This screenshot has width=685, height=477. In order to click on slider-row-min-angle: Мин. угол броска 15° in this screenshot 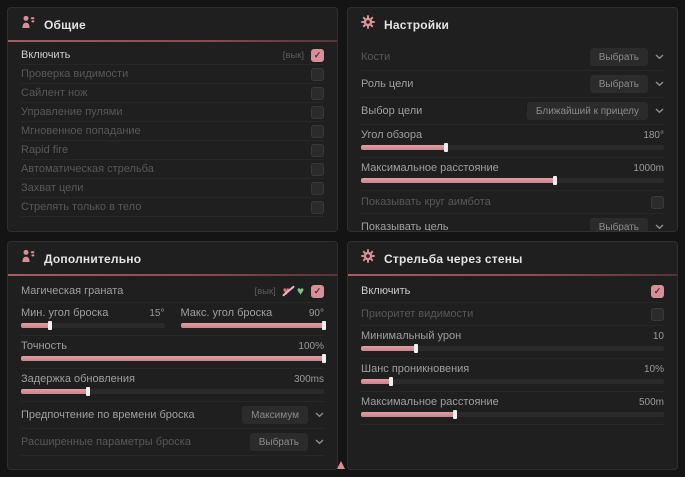, I will do `click(93, 319)`.